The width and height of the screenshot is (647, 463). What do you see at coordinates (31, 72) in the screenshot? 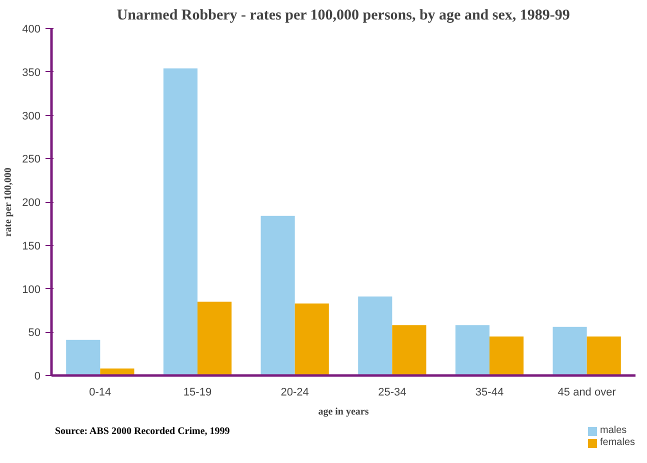
I see `y-tick-label: 350` at bounding box center [31, 72].